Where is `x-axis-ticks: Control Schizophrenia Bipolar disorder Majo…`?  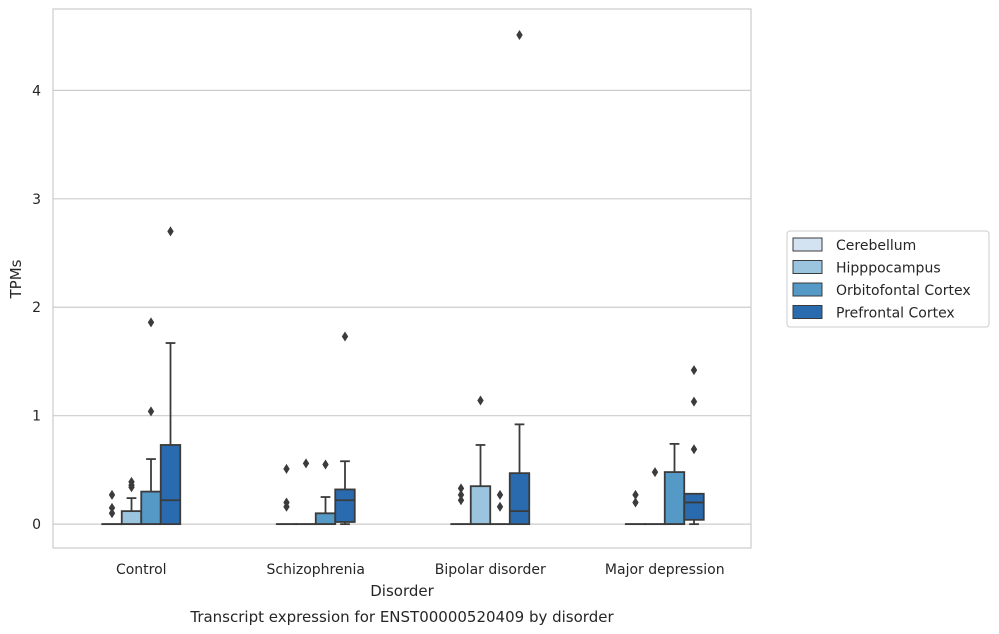 x-axis-ticks: Control Schizophrenia Bipolar disorder Majo… is located at coordinates (420, 570).